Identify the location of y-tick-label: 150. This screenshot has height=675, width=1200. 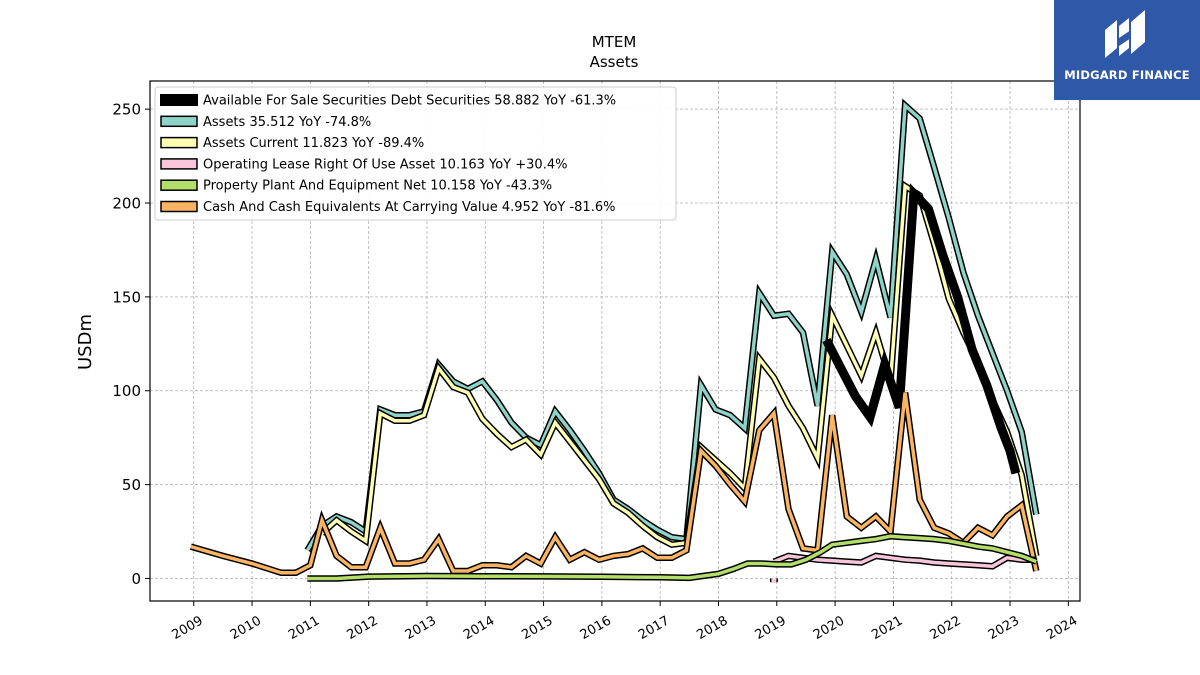
(126, 297).